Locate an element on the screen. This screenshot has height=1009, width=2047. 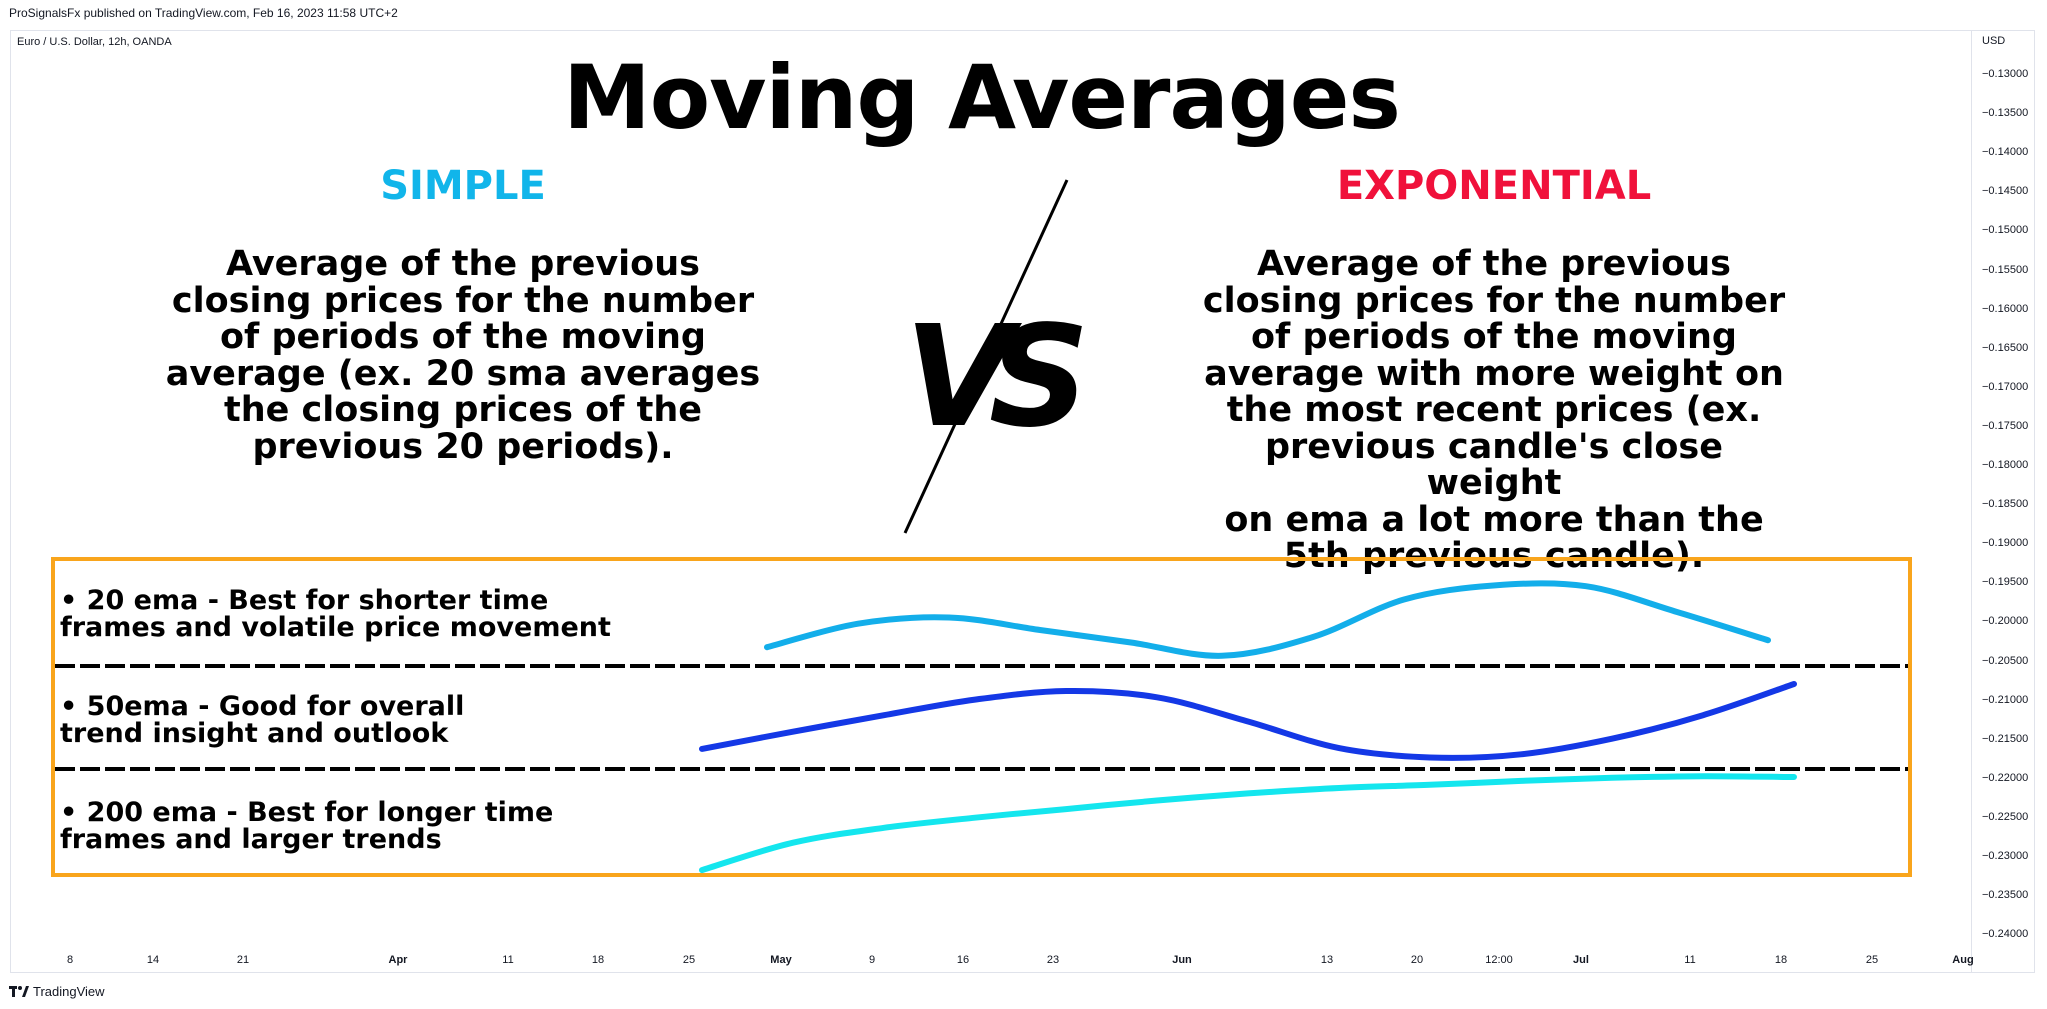
price-tick: −0.15000 is located at coordinates (2005, 230).